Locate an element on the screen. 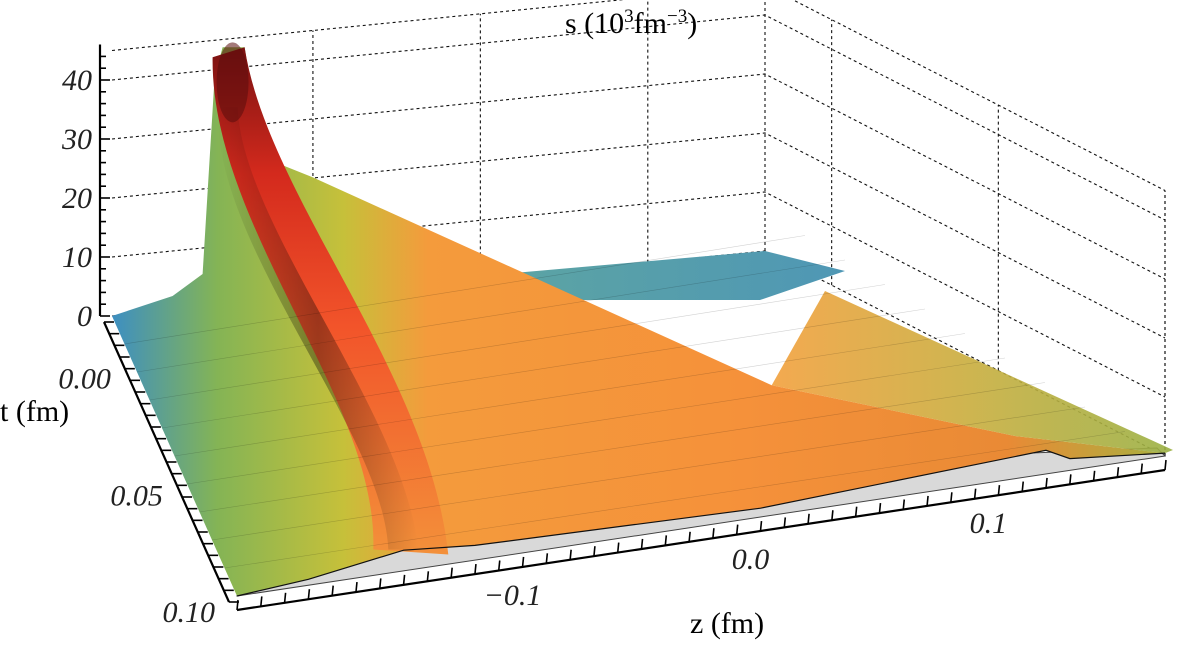  surface-ridge-shade is located at coordinates (318, 328).